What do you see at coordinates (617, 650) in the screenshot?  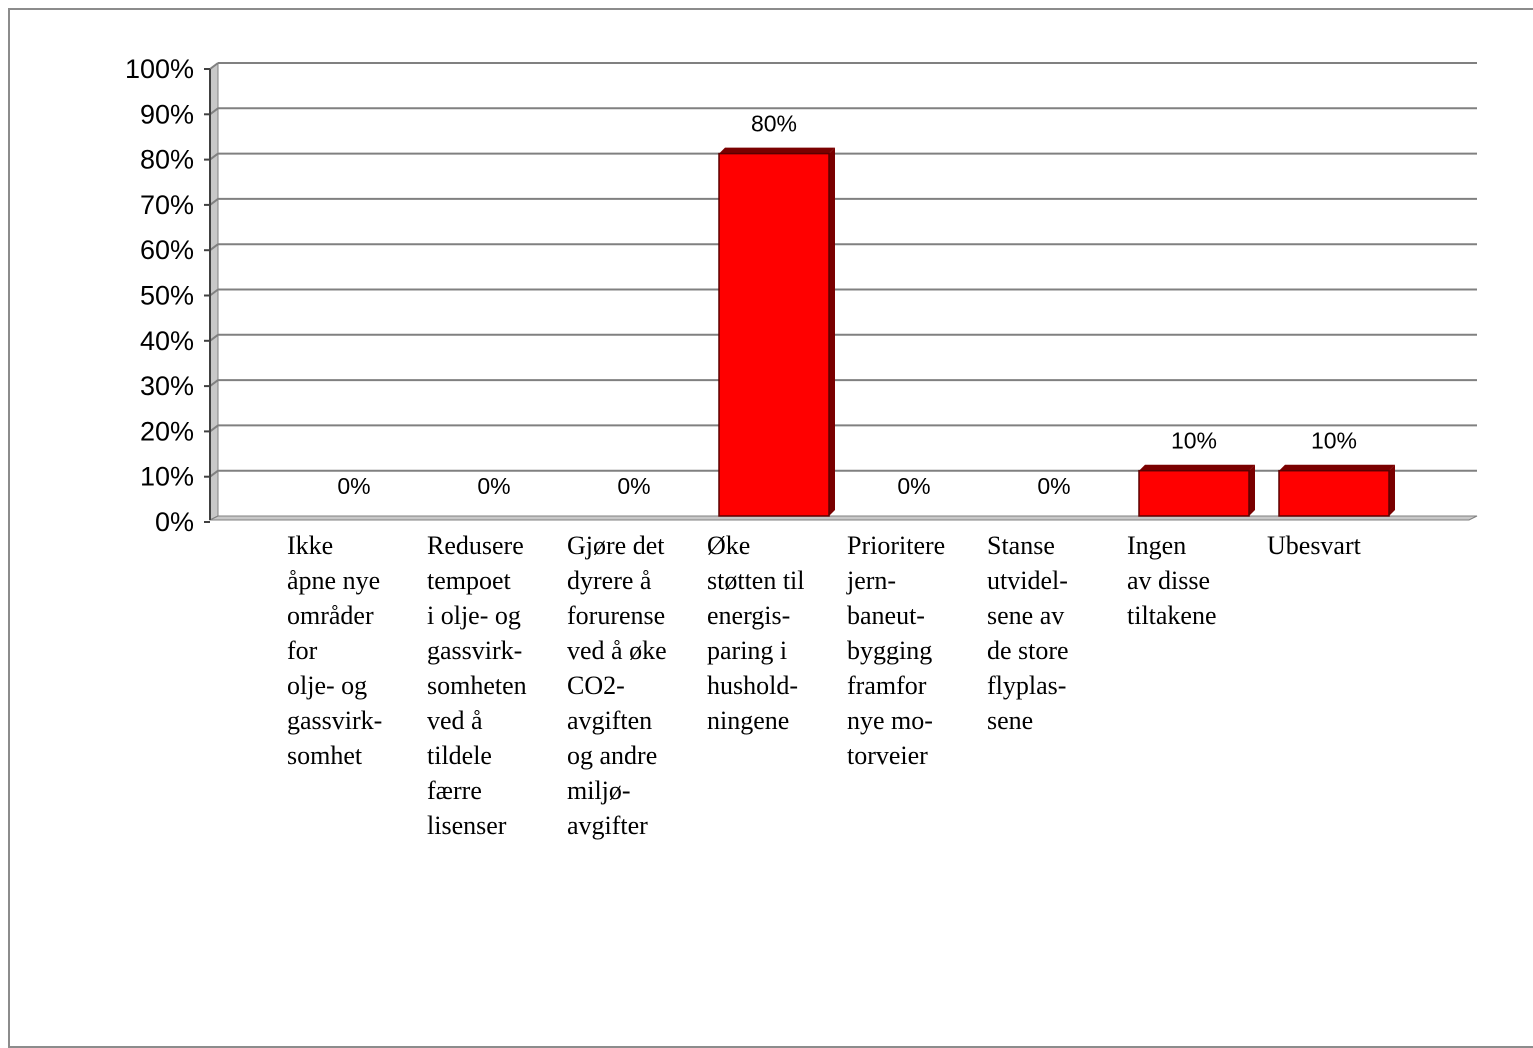 I see `category-label: ved å øke` at bounding box center [617, 650].